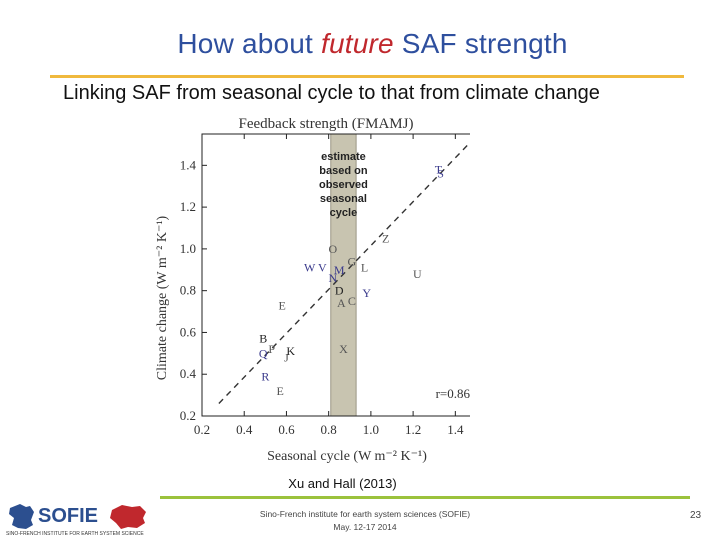 Image resolution: width=720 pixels, height=540 pixels. I want to click on data-point: R, so click(265, 376).